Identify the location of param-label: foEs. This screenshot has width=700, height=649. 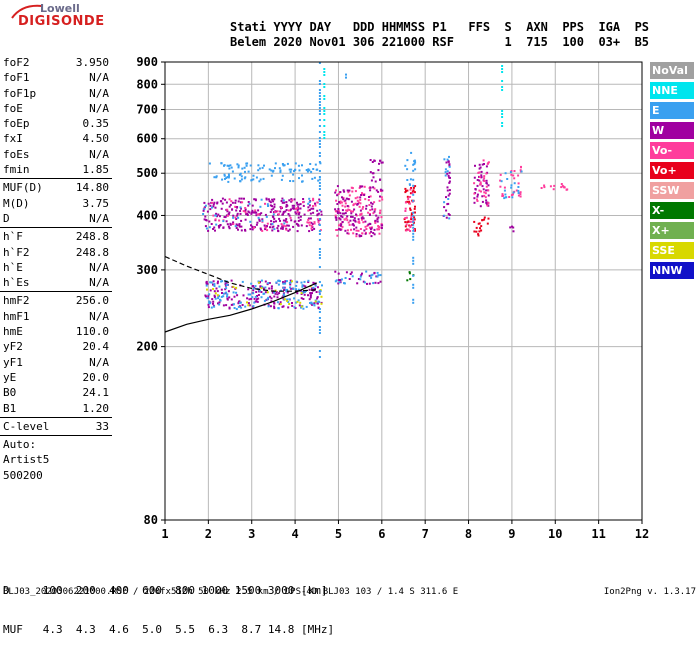
(16, 154).